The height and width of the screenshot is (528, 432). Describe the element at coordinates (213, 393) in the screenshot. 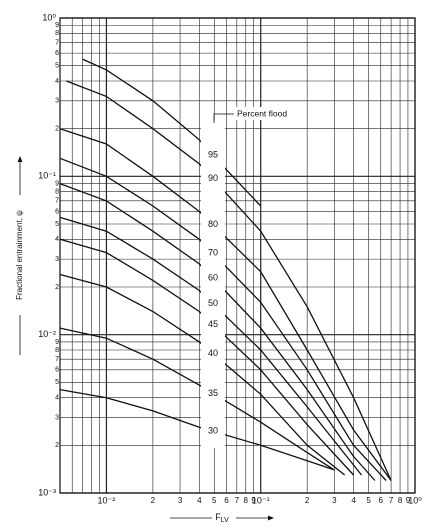

I see `series-label: 35` at that location.